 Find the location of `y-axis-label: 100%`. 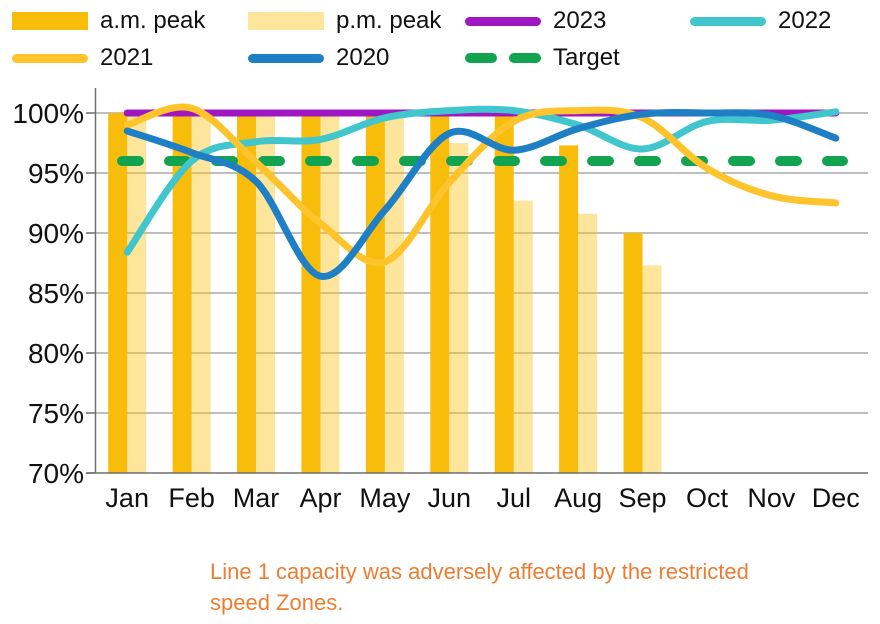

y-axis-label: 100% is located at coordinates (48, 113).